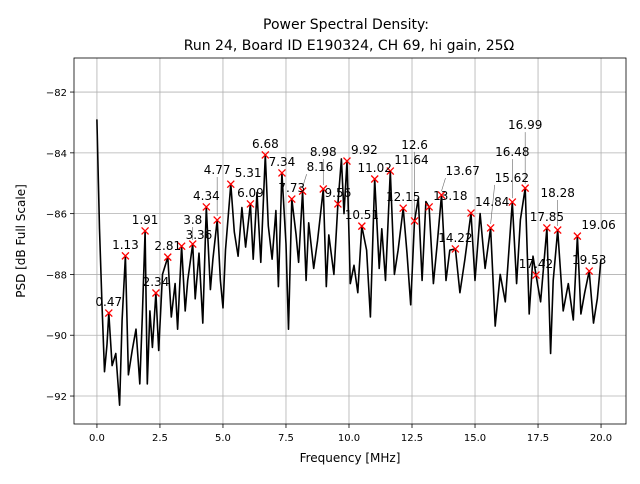  Describe the element at coordinates (125, 245) in the screenshot. I see `peak-label: 1.13` at that location.